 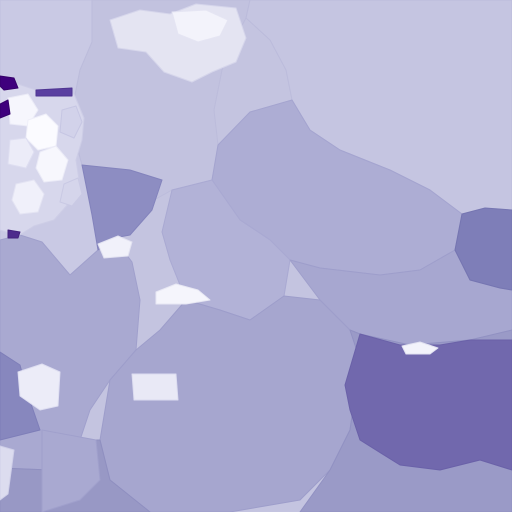 What do you see at coordinates (39, 387) in the screenshot?
I see `region-west-light` at bounding box center [39, 387].